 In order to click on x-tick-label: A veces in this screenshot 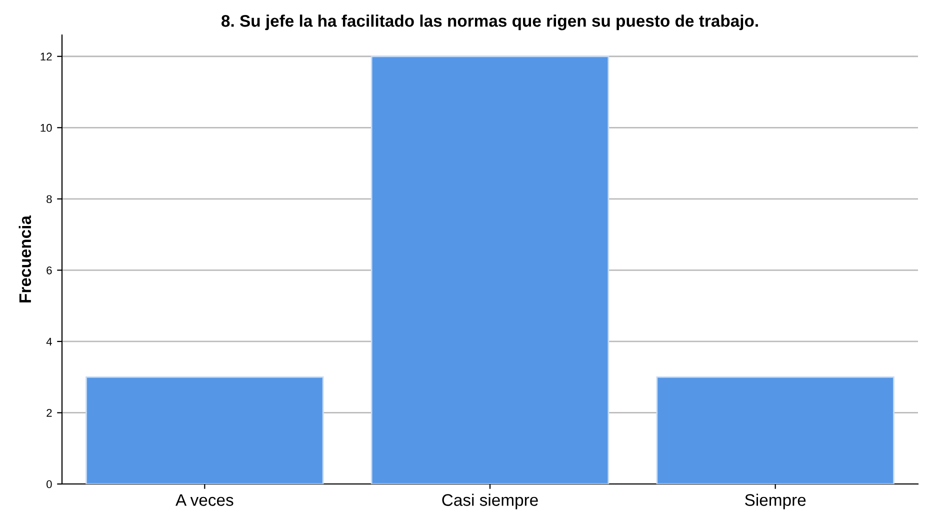, I will do `click(205, 500)`.